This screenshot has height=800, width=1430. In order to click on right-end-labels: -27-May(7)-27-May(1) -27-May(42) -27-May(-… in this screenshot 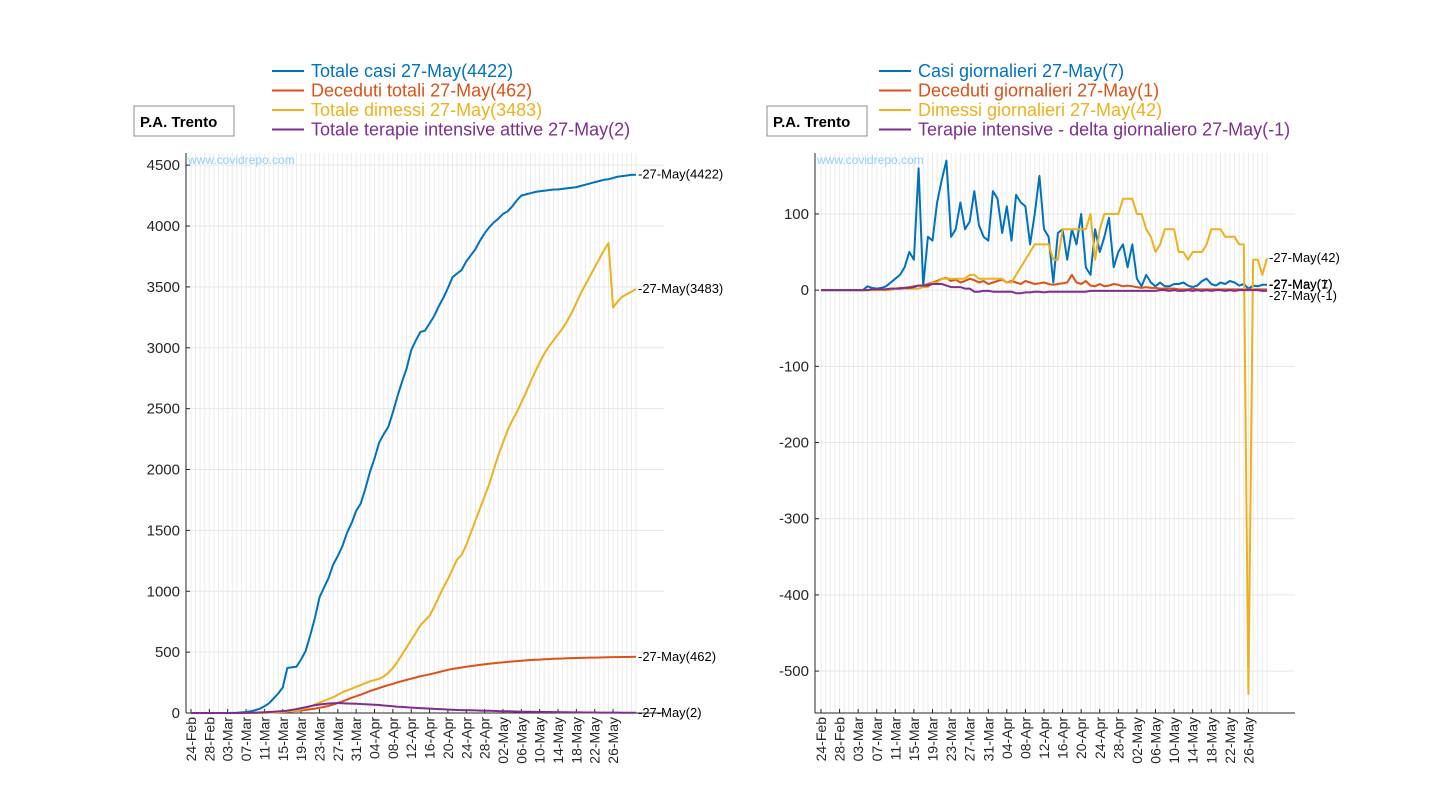, I will do `click(1304, 276)`.